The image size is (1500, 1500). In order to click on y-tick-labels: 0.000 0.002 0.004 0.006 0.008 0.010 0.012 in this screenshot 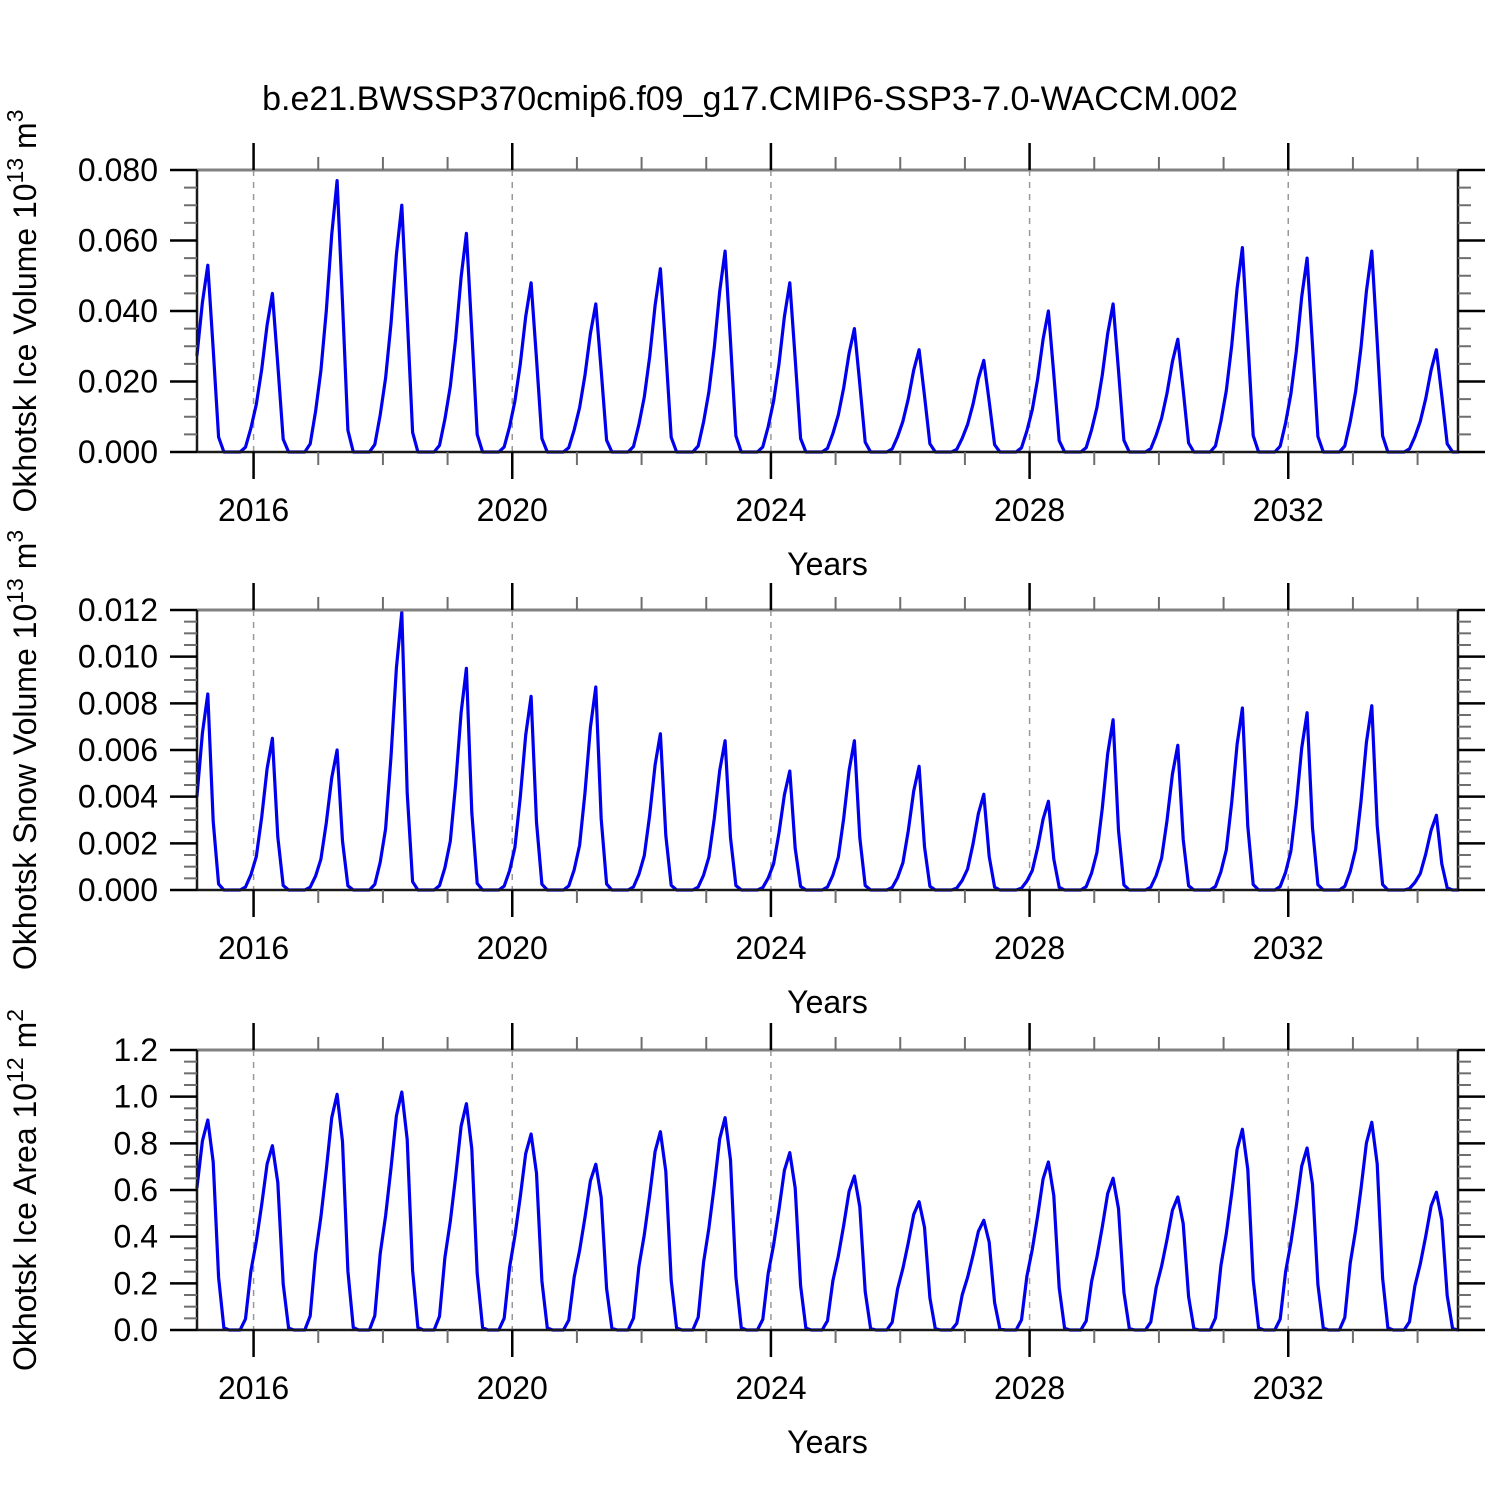, I will do `click(118, 750)`.